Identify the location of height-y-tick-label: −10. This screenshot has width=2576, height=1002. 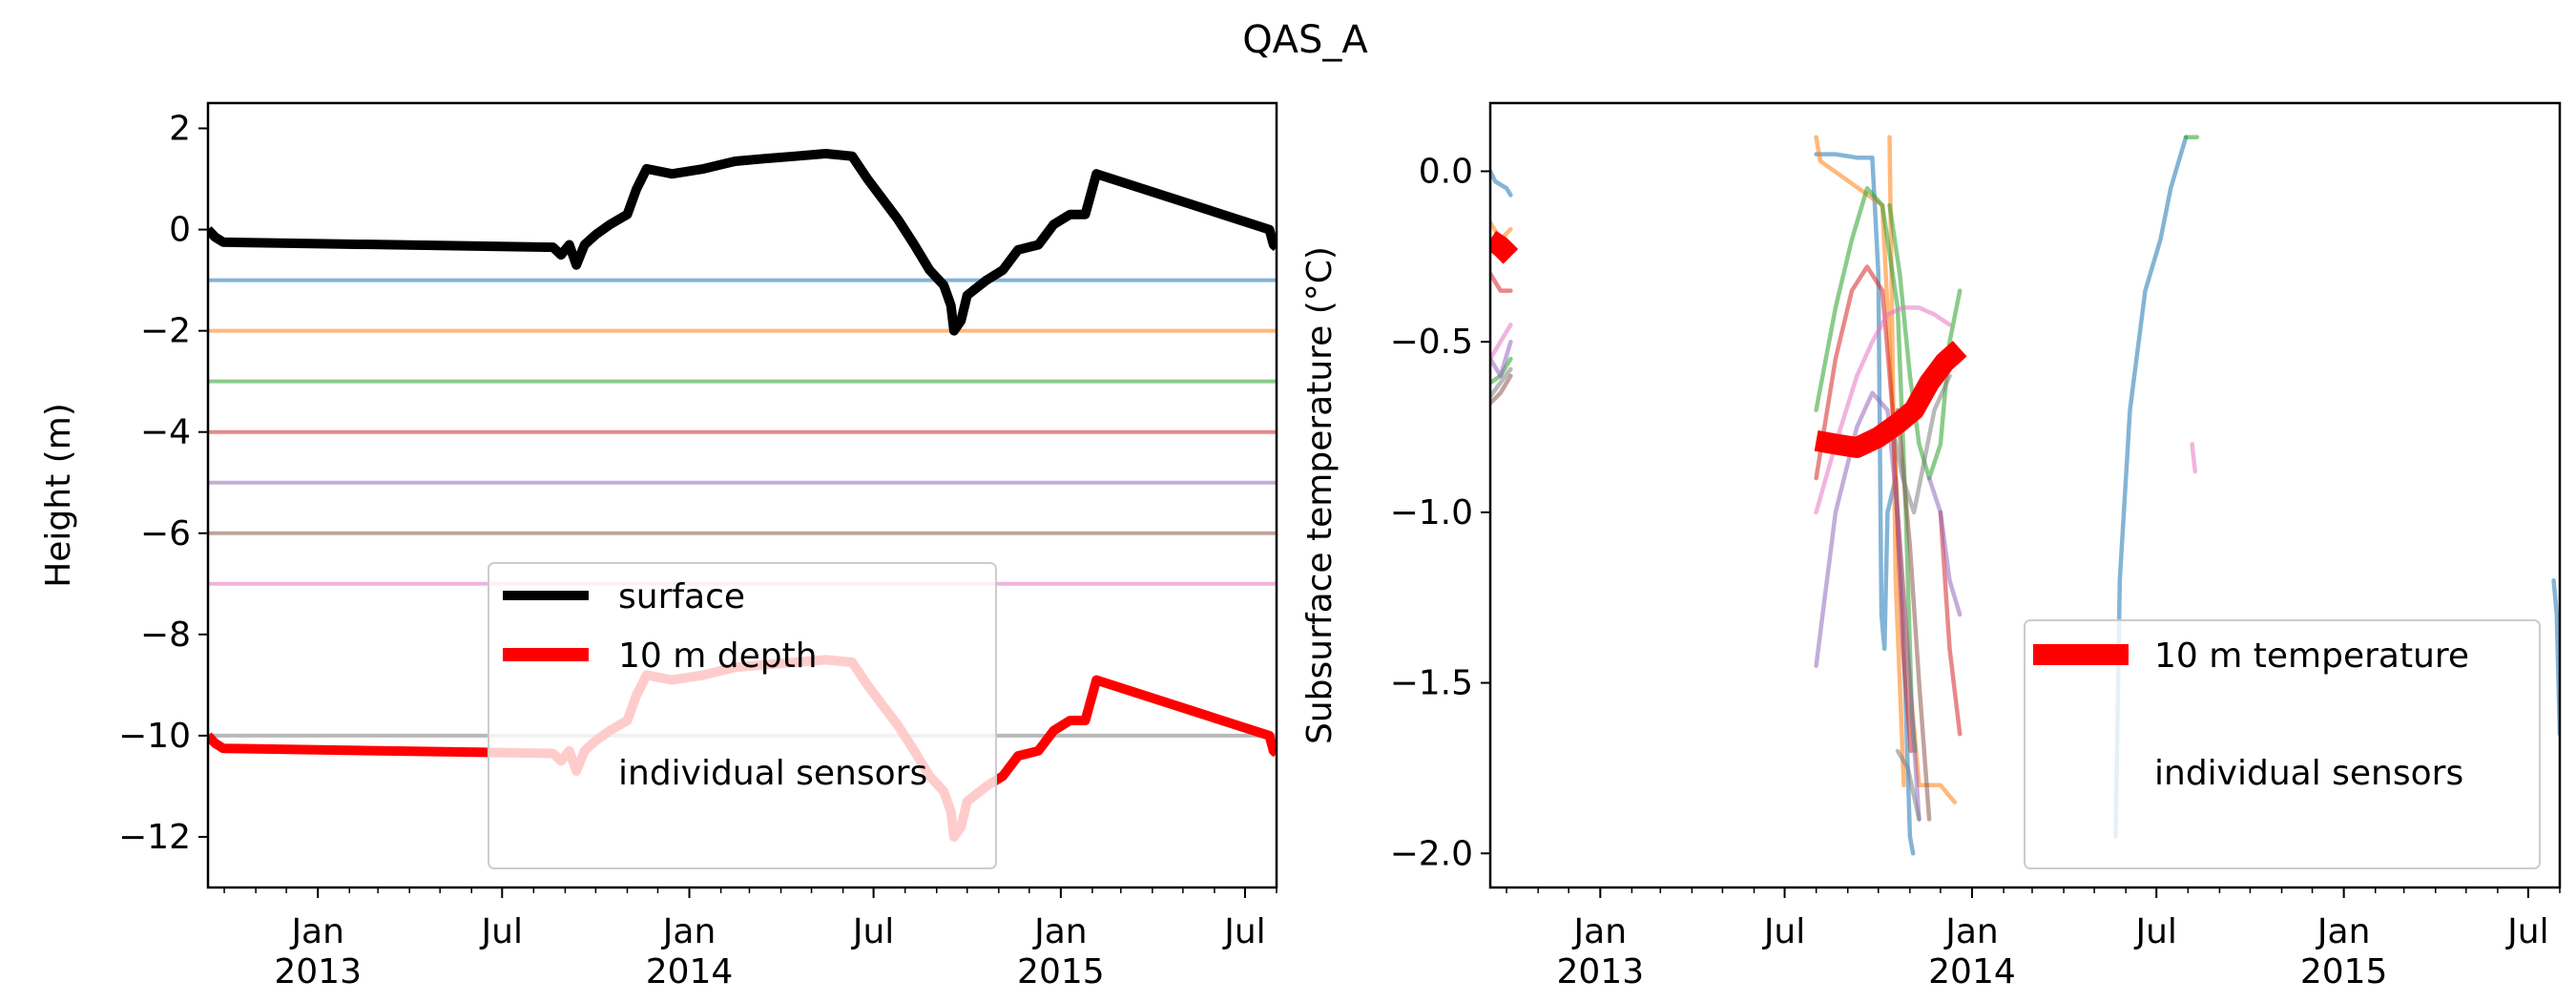
(154, 736).